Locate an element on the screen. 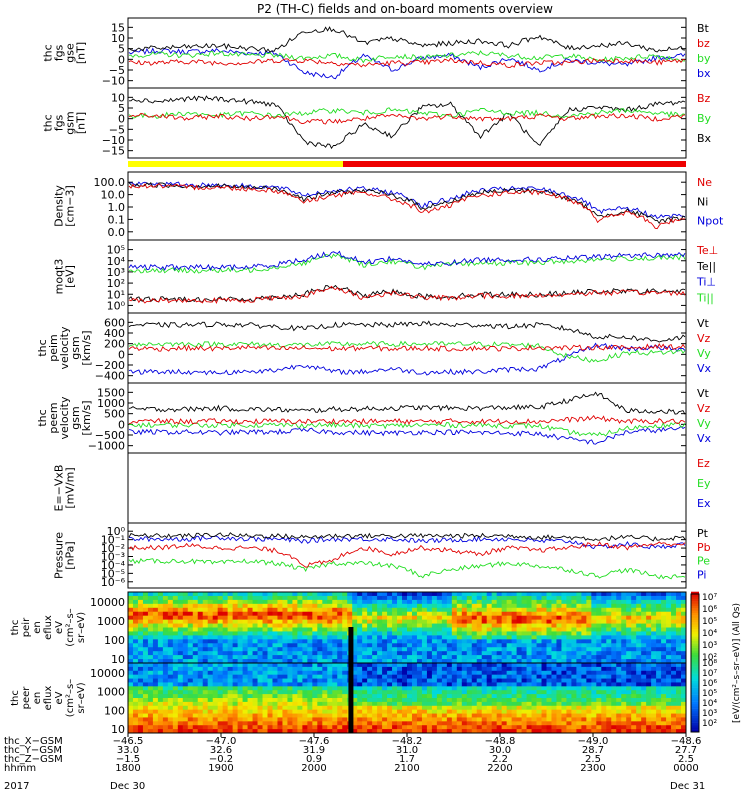  ytick-label: −500 is located at coordinates (110, 435).